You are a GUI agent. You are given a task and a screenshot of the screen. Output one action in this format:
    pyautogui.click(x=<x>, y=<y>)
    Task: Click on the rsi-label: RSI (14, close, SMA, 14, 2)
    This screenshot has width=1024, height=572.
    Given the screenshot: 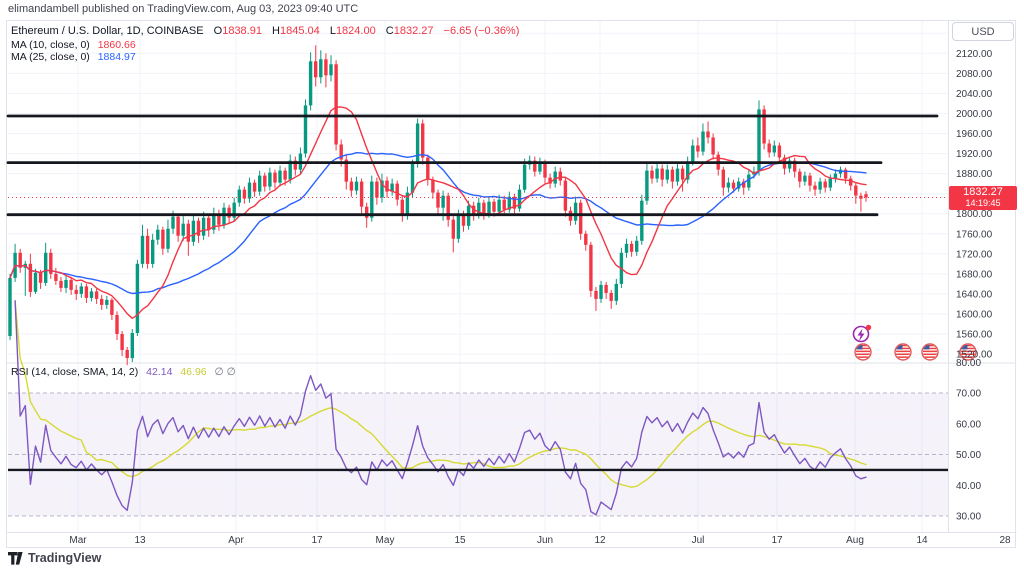 What is the action you would take?
    pyautogui.click(x=75, y=372)
    